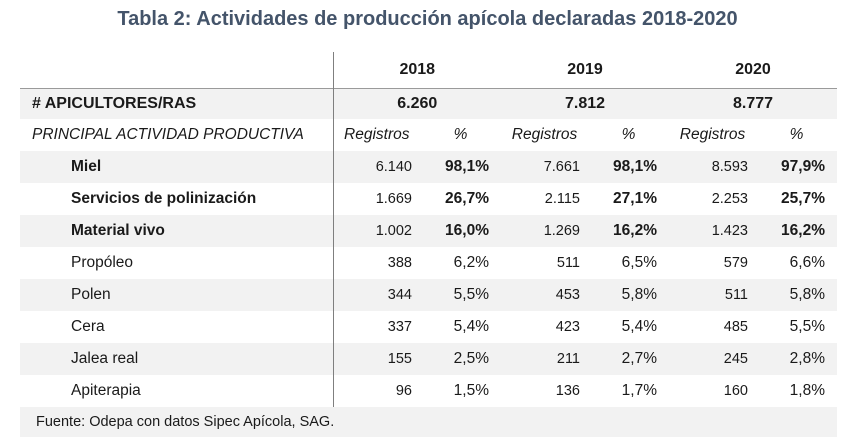  I want to click on registros-cell: 245, so click(712, 359).